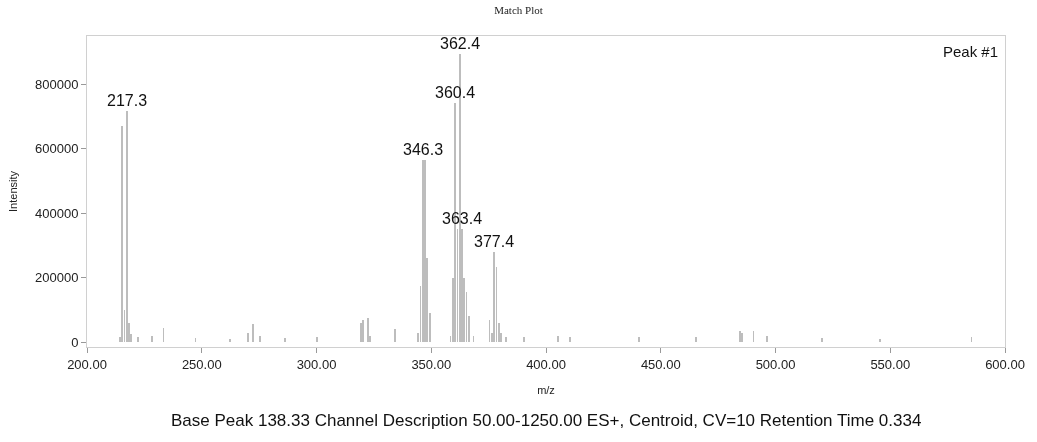 This screenshot has height=442, width=1037. What do you see at coordinates (971, 51) in the screenshot?
I see `annotation: Peak #1` at bounding box center [971, 51].